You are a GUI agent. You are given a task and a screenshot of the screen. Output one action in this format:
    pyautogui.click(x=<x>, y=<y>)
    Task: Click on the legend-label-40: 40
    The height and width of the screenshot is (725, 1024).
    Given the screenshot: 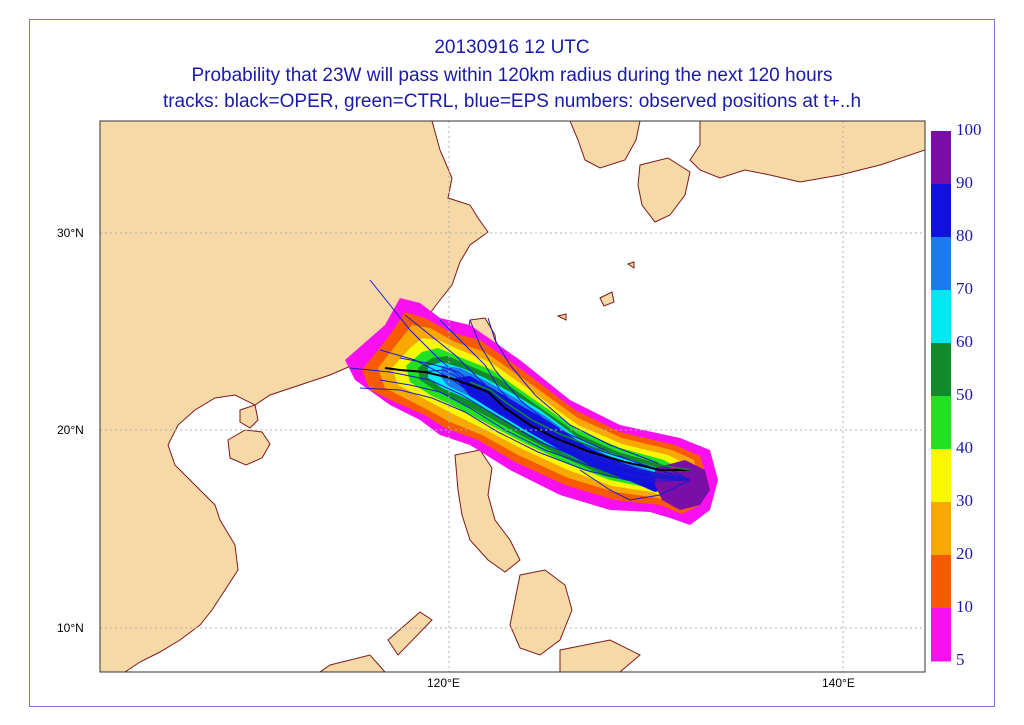 What is the action you would take?
    pyautogui.click(x=964, y=447)
    